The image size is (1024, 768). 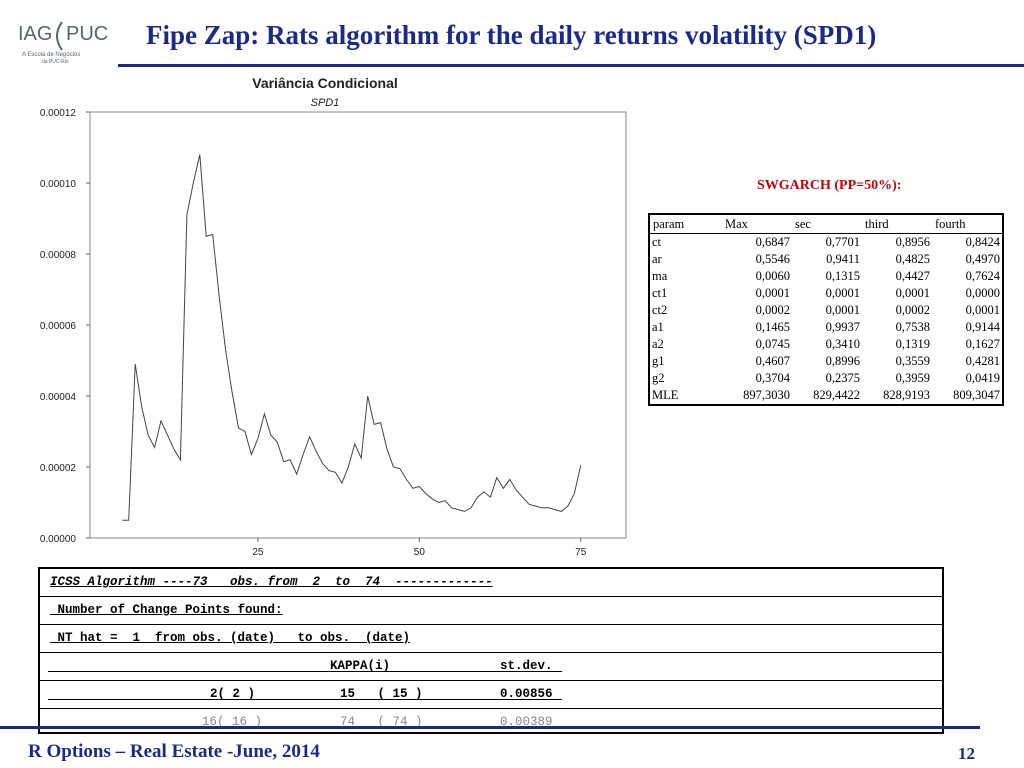 What do you see at coordinates (232, 722) in the screenshot?
I see `regime-2-index: 16( 16 )` at bounding box center [232, 722].